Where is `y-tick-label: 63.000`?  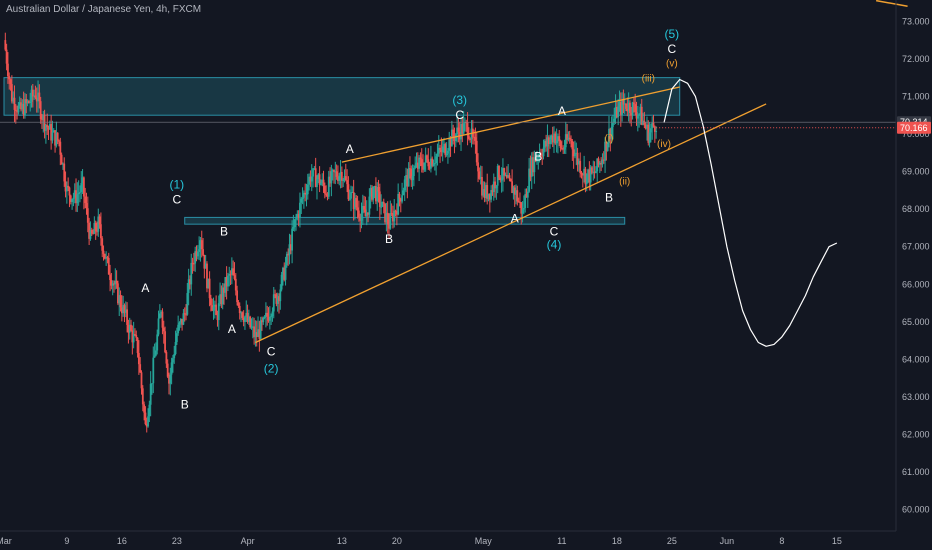
y-tick-label: 63.000 is located at coordinates (916, 397).